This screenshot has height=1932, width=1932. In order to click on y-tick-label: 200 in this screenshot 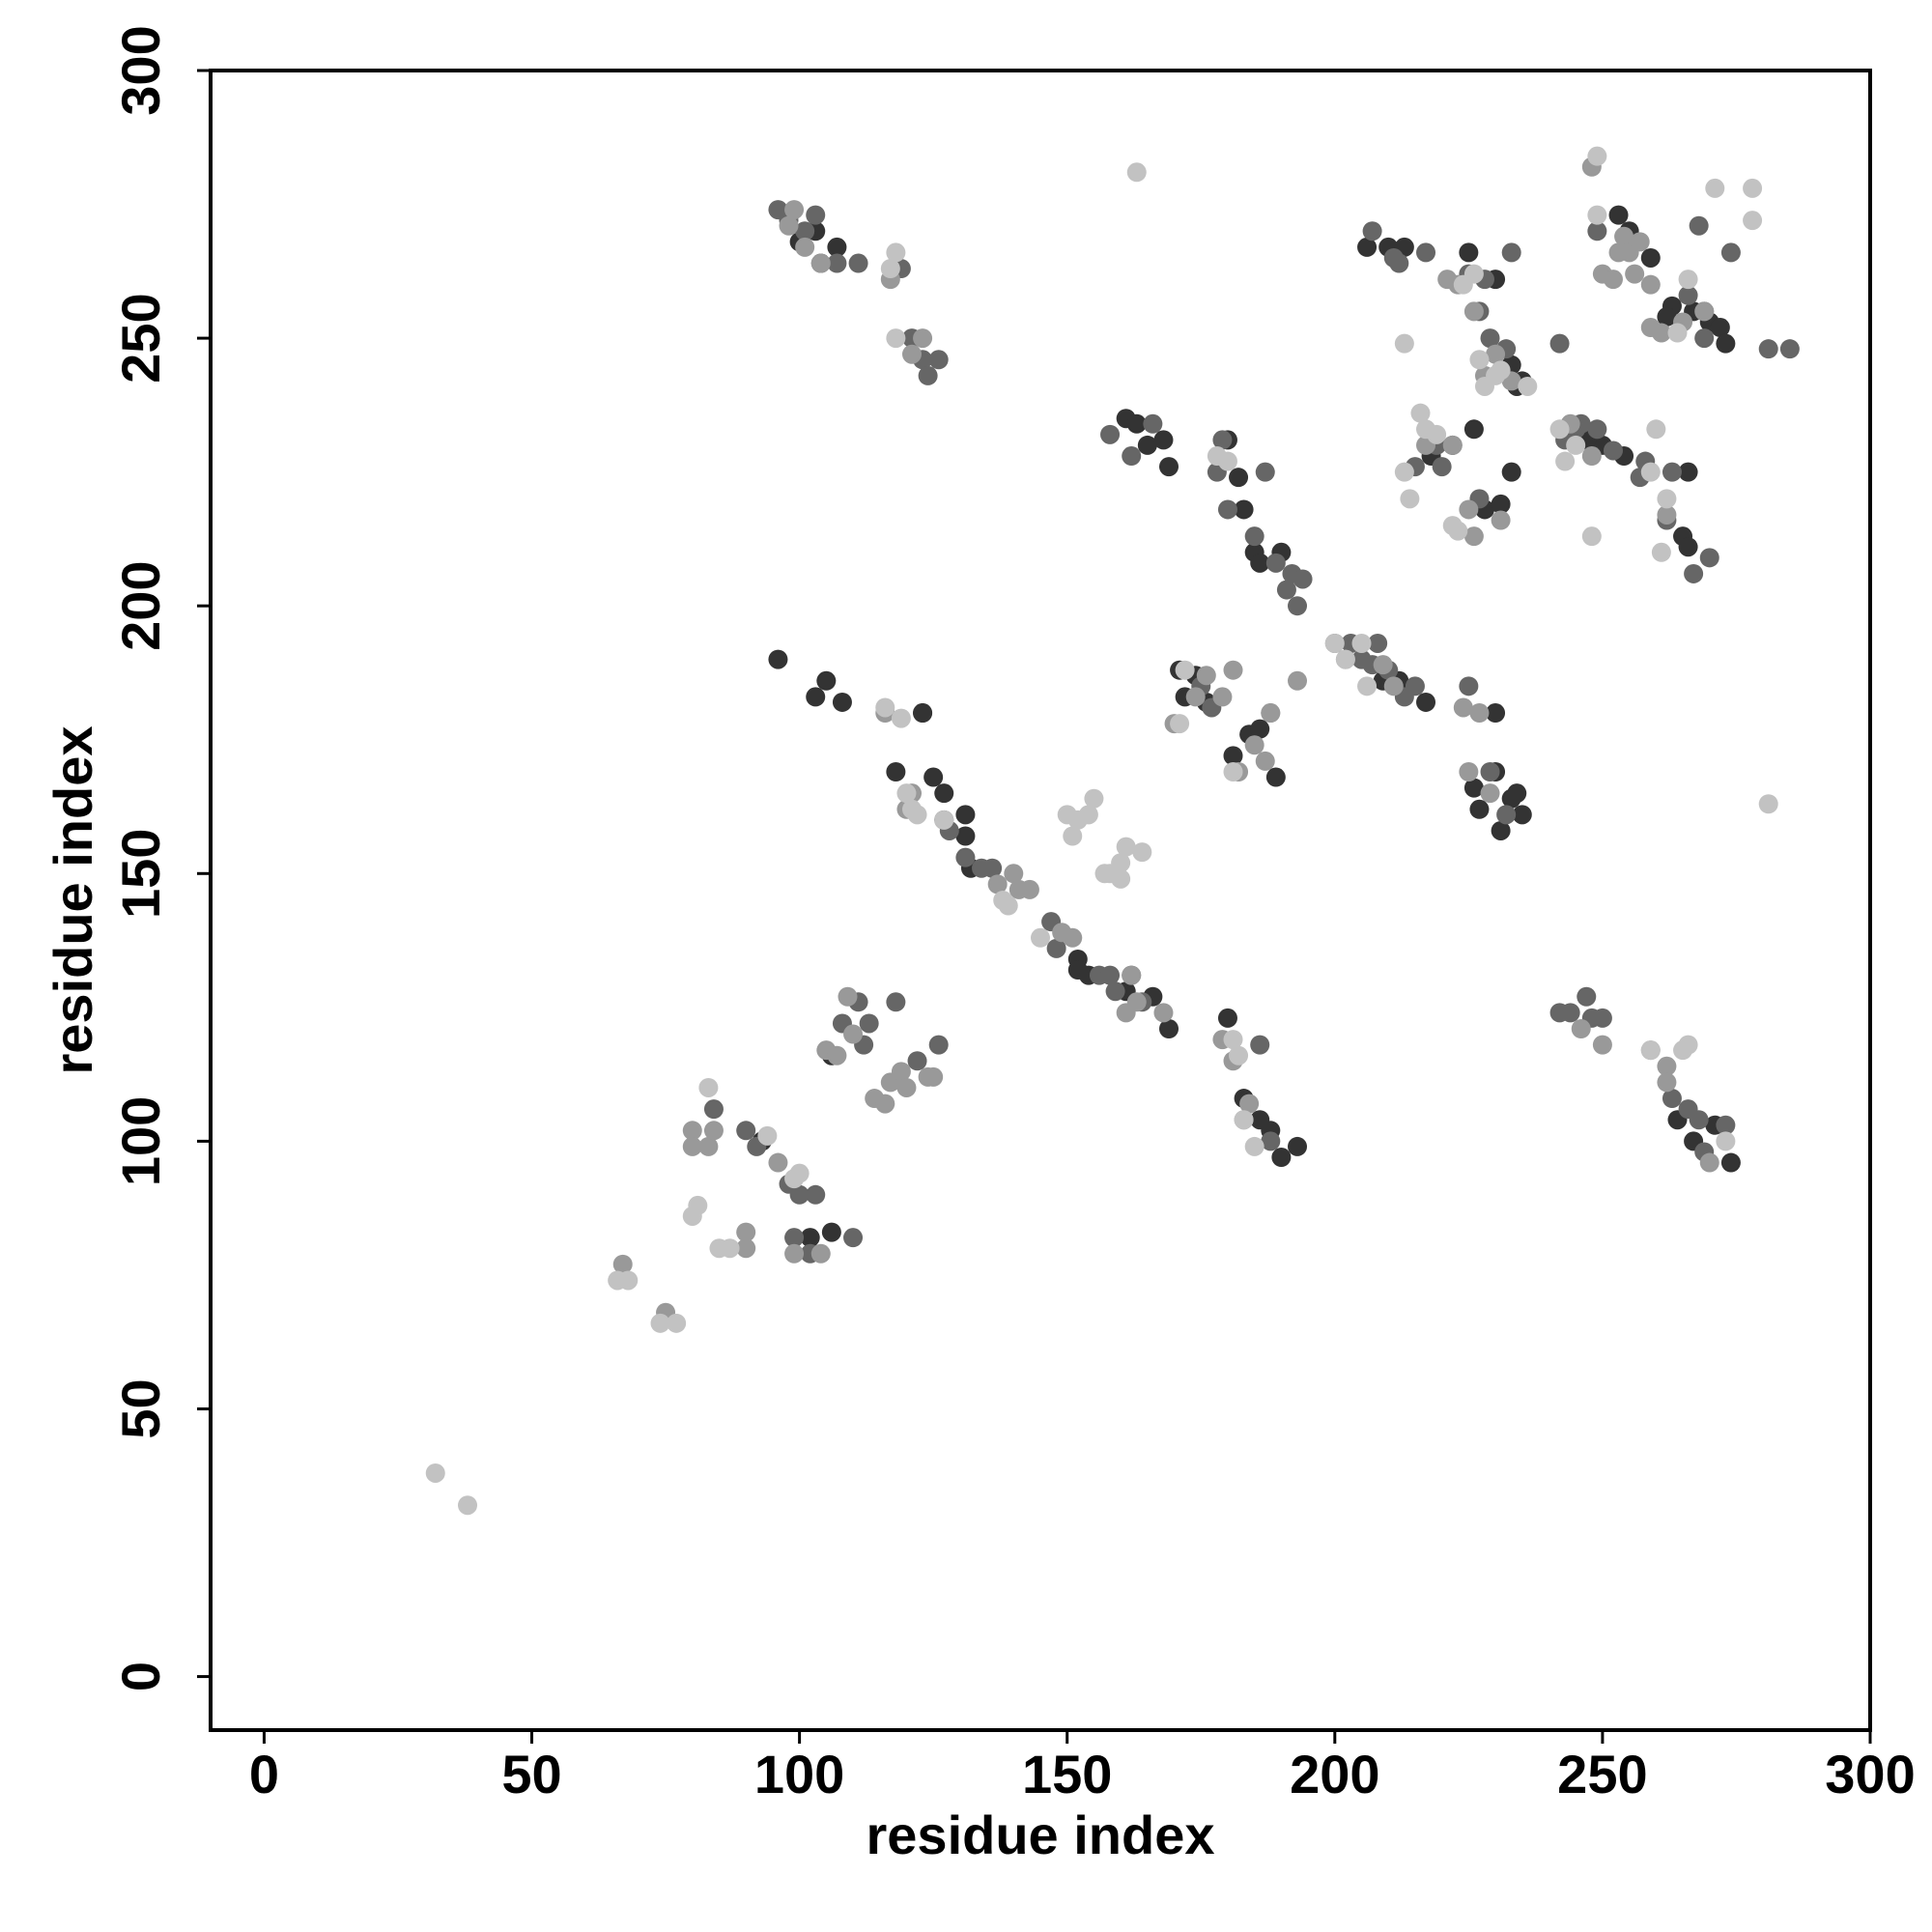, I will do `click(140, 605)`.